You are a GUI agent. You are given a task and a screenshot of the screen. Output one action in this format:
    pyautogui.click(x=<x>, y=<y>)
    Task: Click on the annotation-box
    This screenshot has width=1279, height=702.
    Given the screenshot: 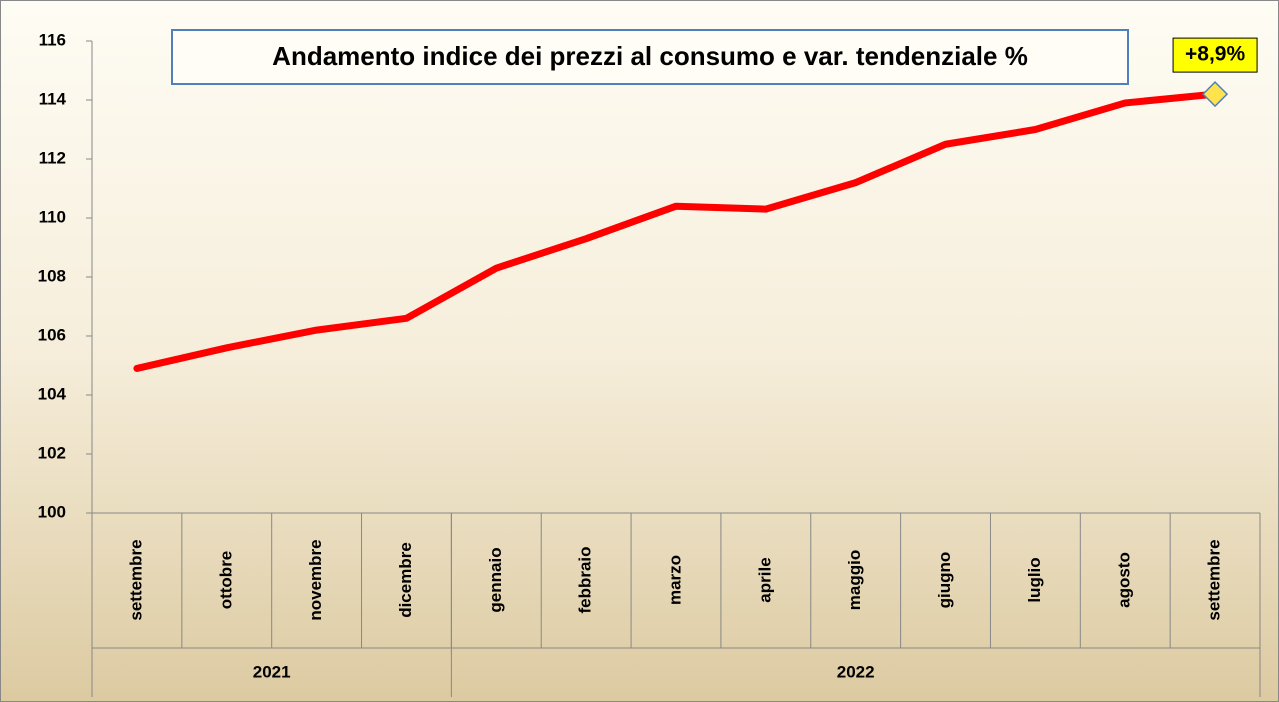 What is the action you would take?
    pyautogui.click(x=1215, y=55)
    